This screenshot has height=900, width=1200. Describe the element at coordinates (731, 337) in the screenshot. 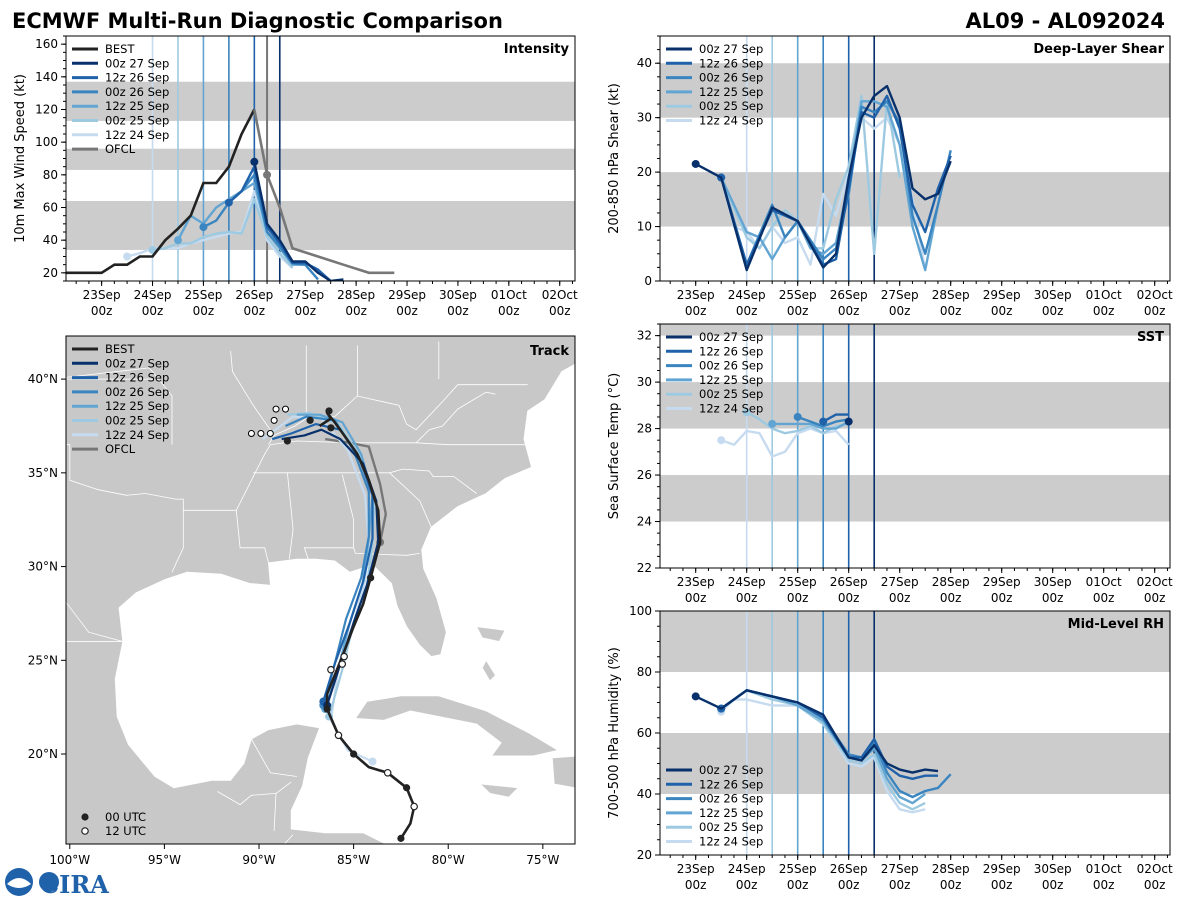

I see `sst-legend-label: 00z 27 Sep` at that location.